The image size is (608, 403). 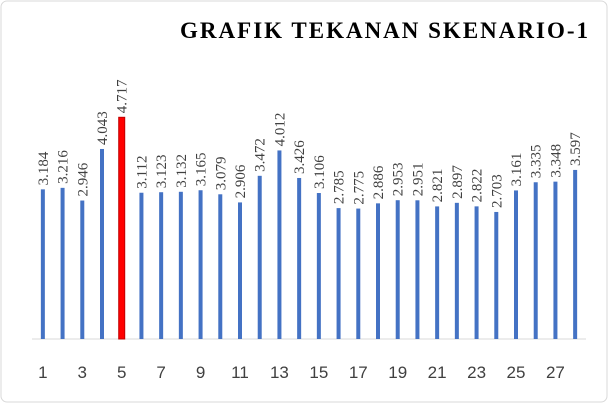 I want to click on data-label: 2.946, so click(x=83, y=179).